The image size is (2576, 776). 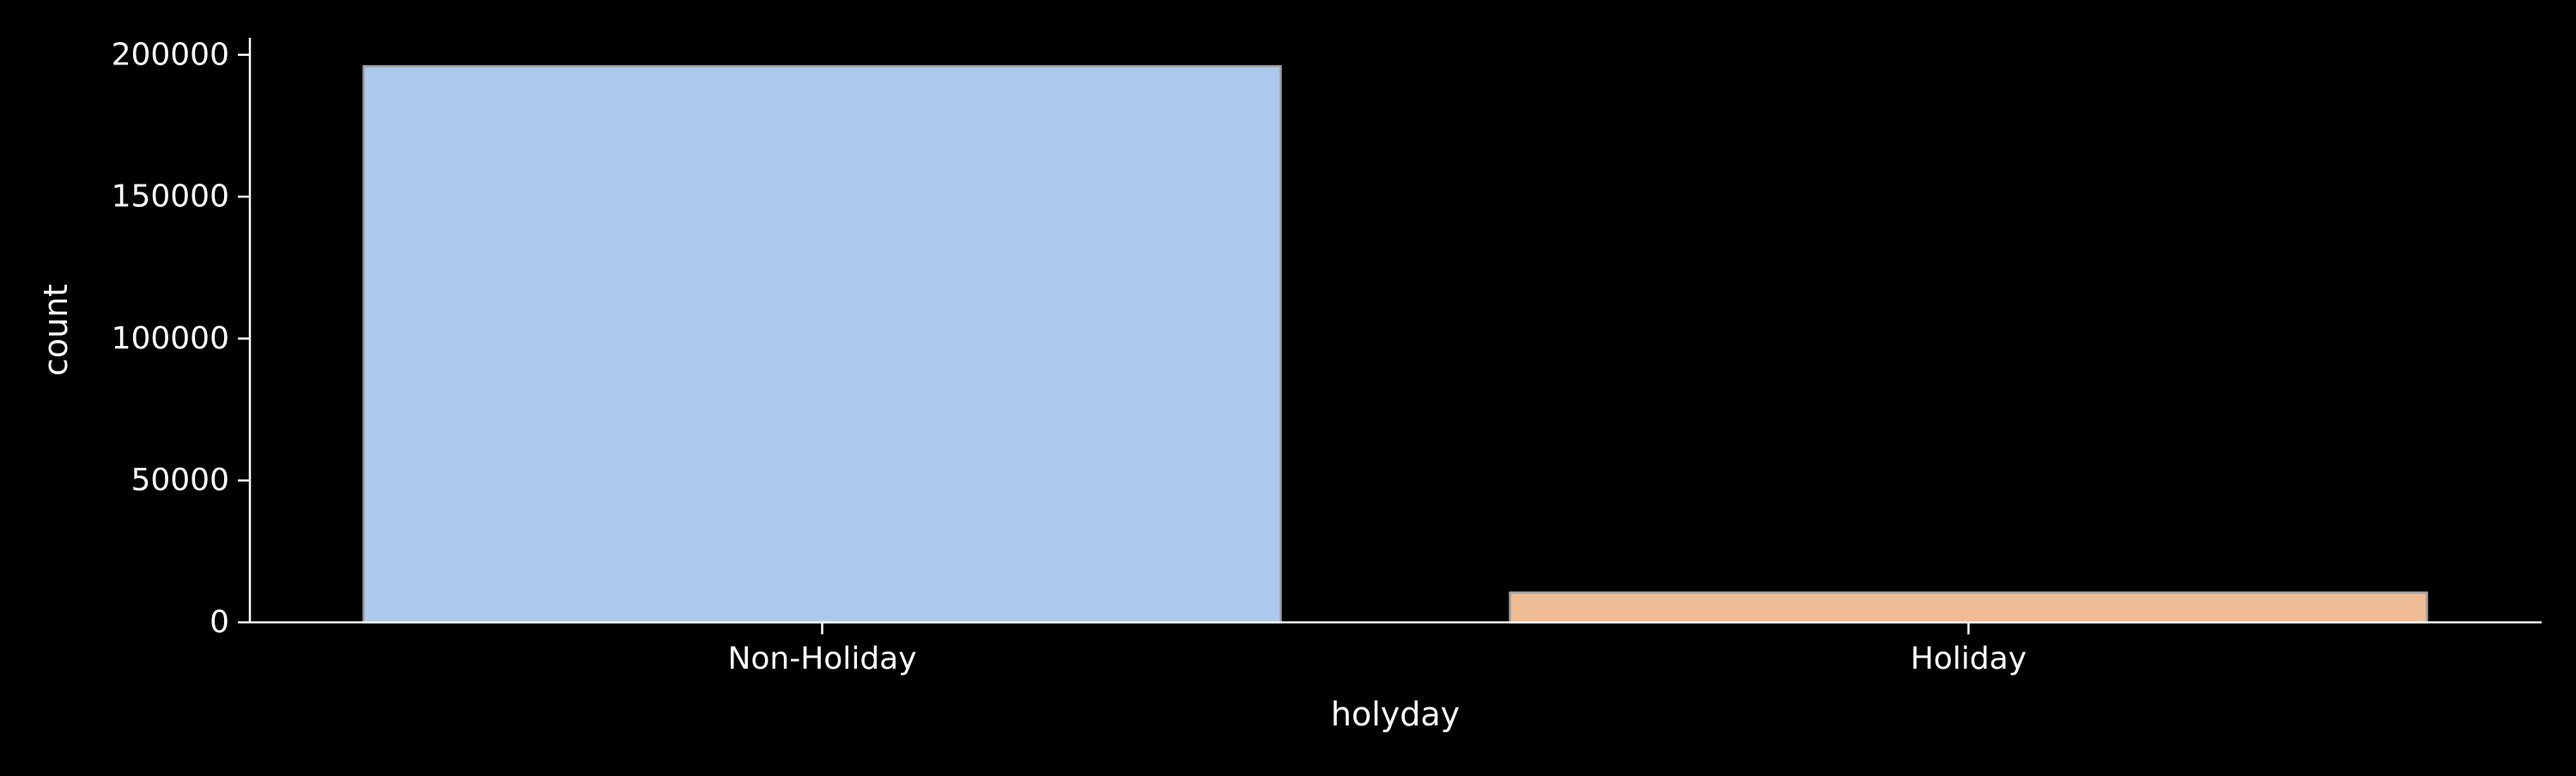 What do you see at coordinates (170, 338) in the screenshot?
I see `y-tick-label: 100000` at bounding box center [170, 338].